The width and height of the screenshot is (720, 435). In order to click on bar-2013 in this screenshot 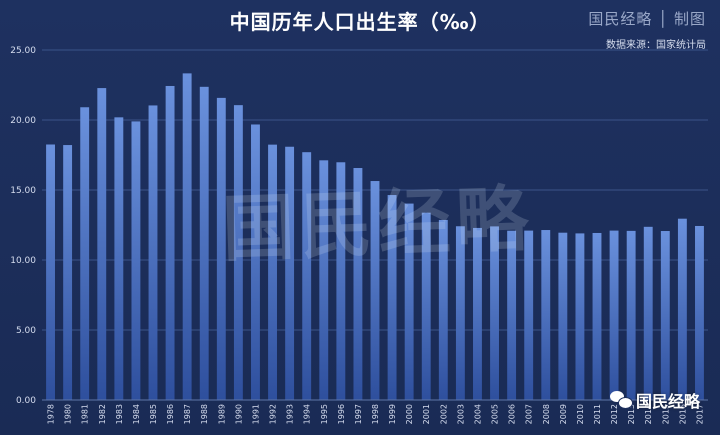, I will do `click(631, 315)`.